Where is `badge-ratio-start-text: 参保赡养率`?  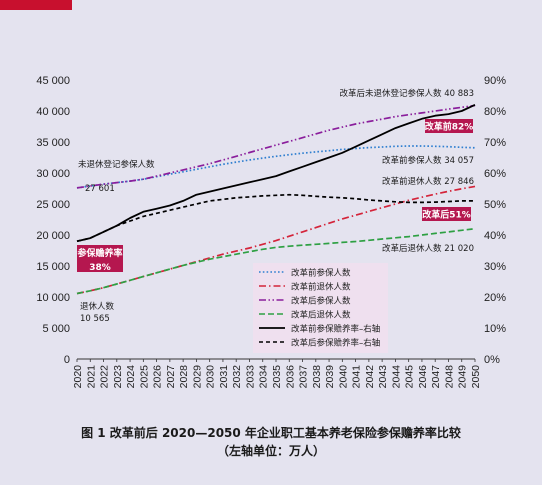 badge-ratio-start-text: 参保赡养率 is located at coordinates (99, 253).